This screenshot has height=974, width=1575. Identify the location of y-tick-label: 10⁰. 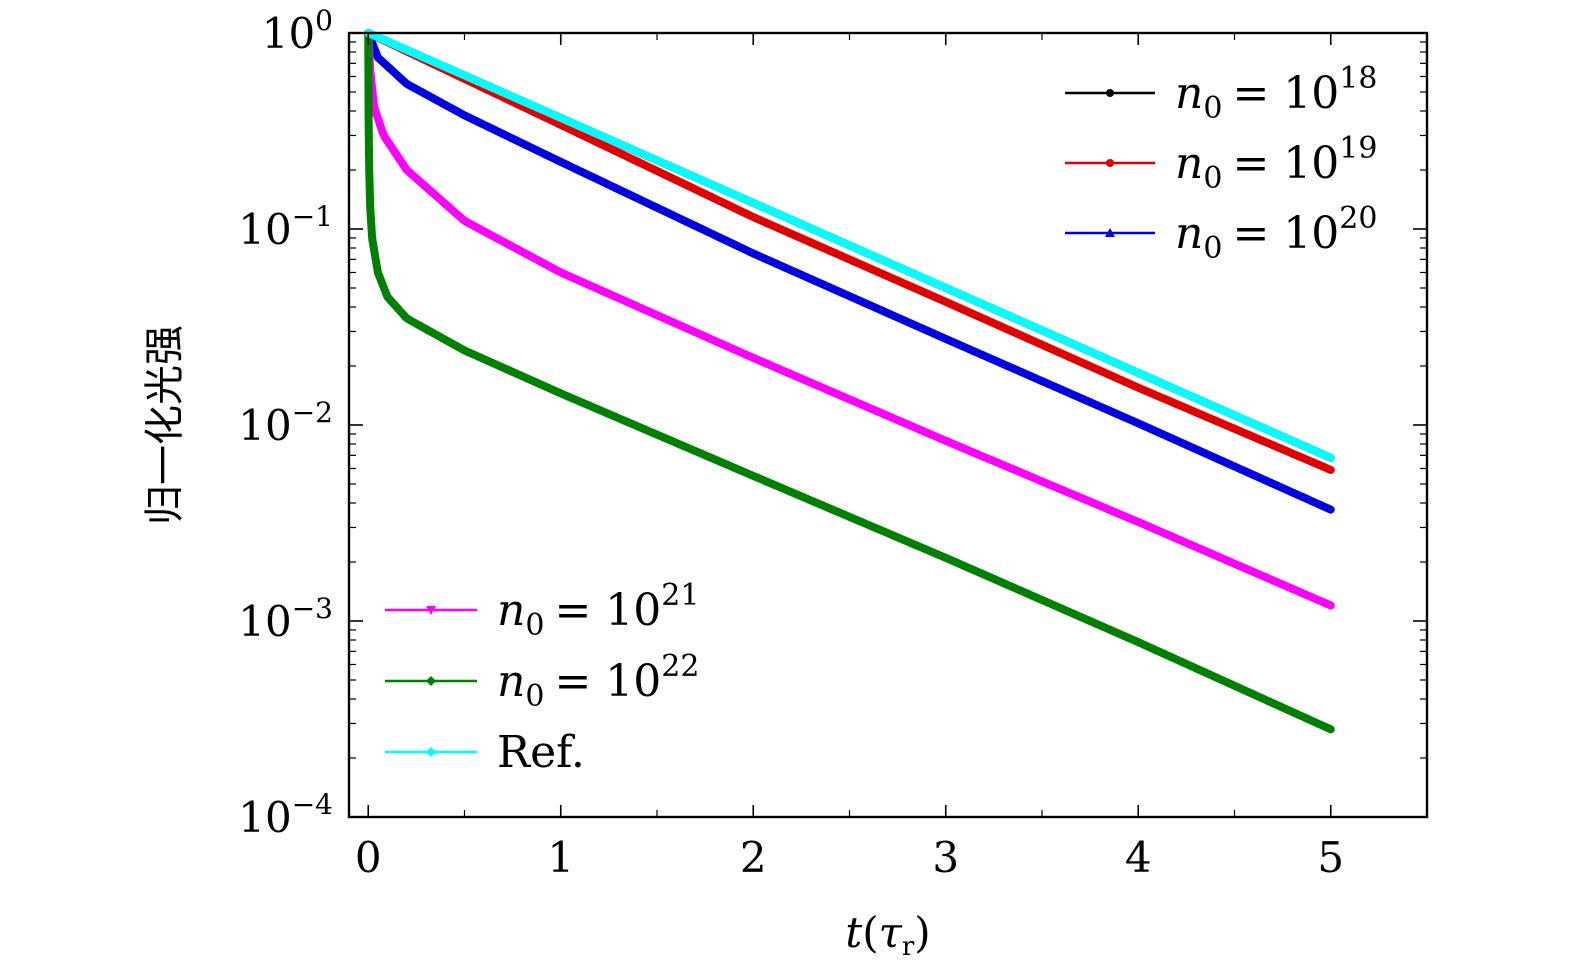
(297, 31).